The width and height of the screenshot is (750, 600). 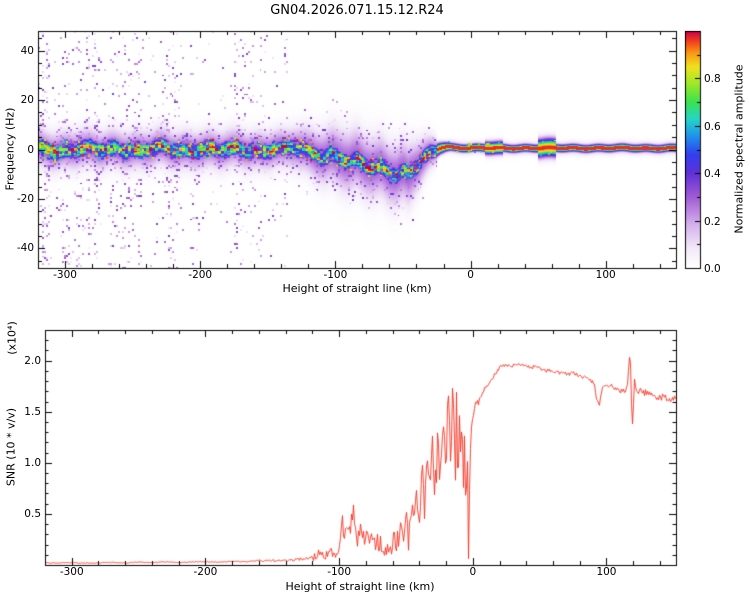 I want to click on colorbar-tick-label: 0.2, so click(x=712, y=221).